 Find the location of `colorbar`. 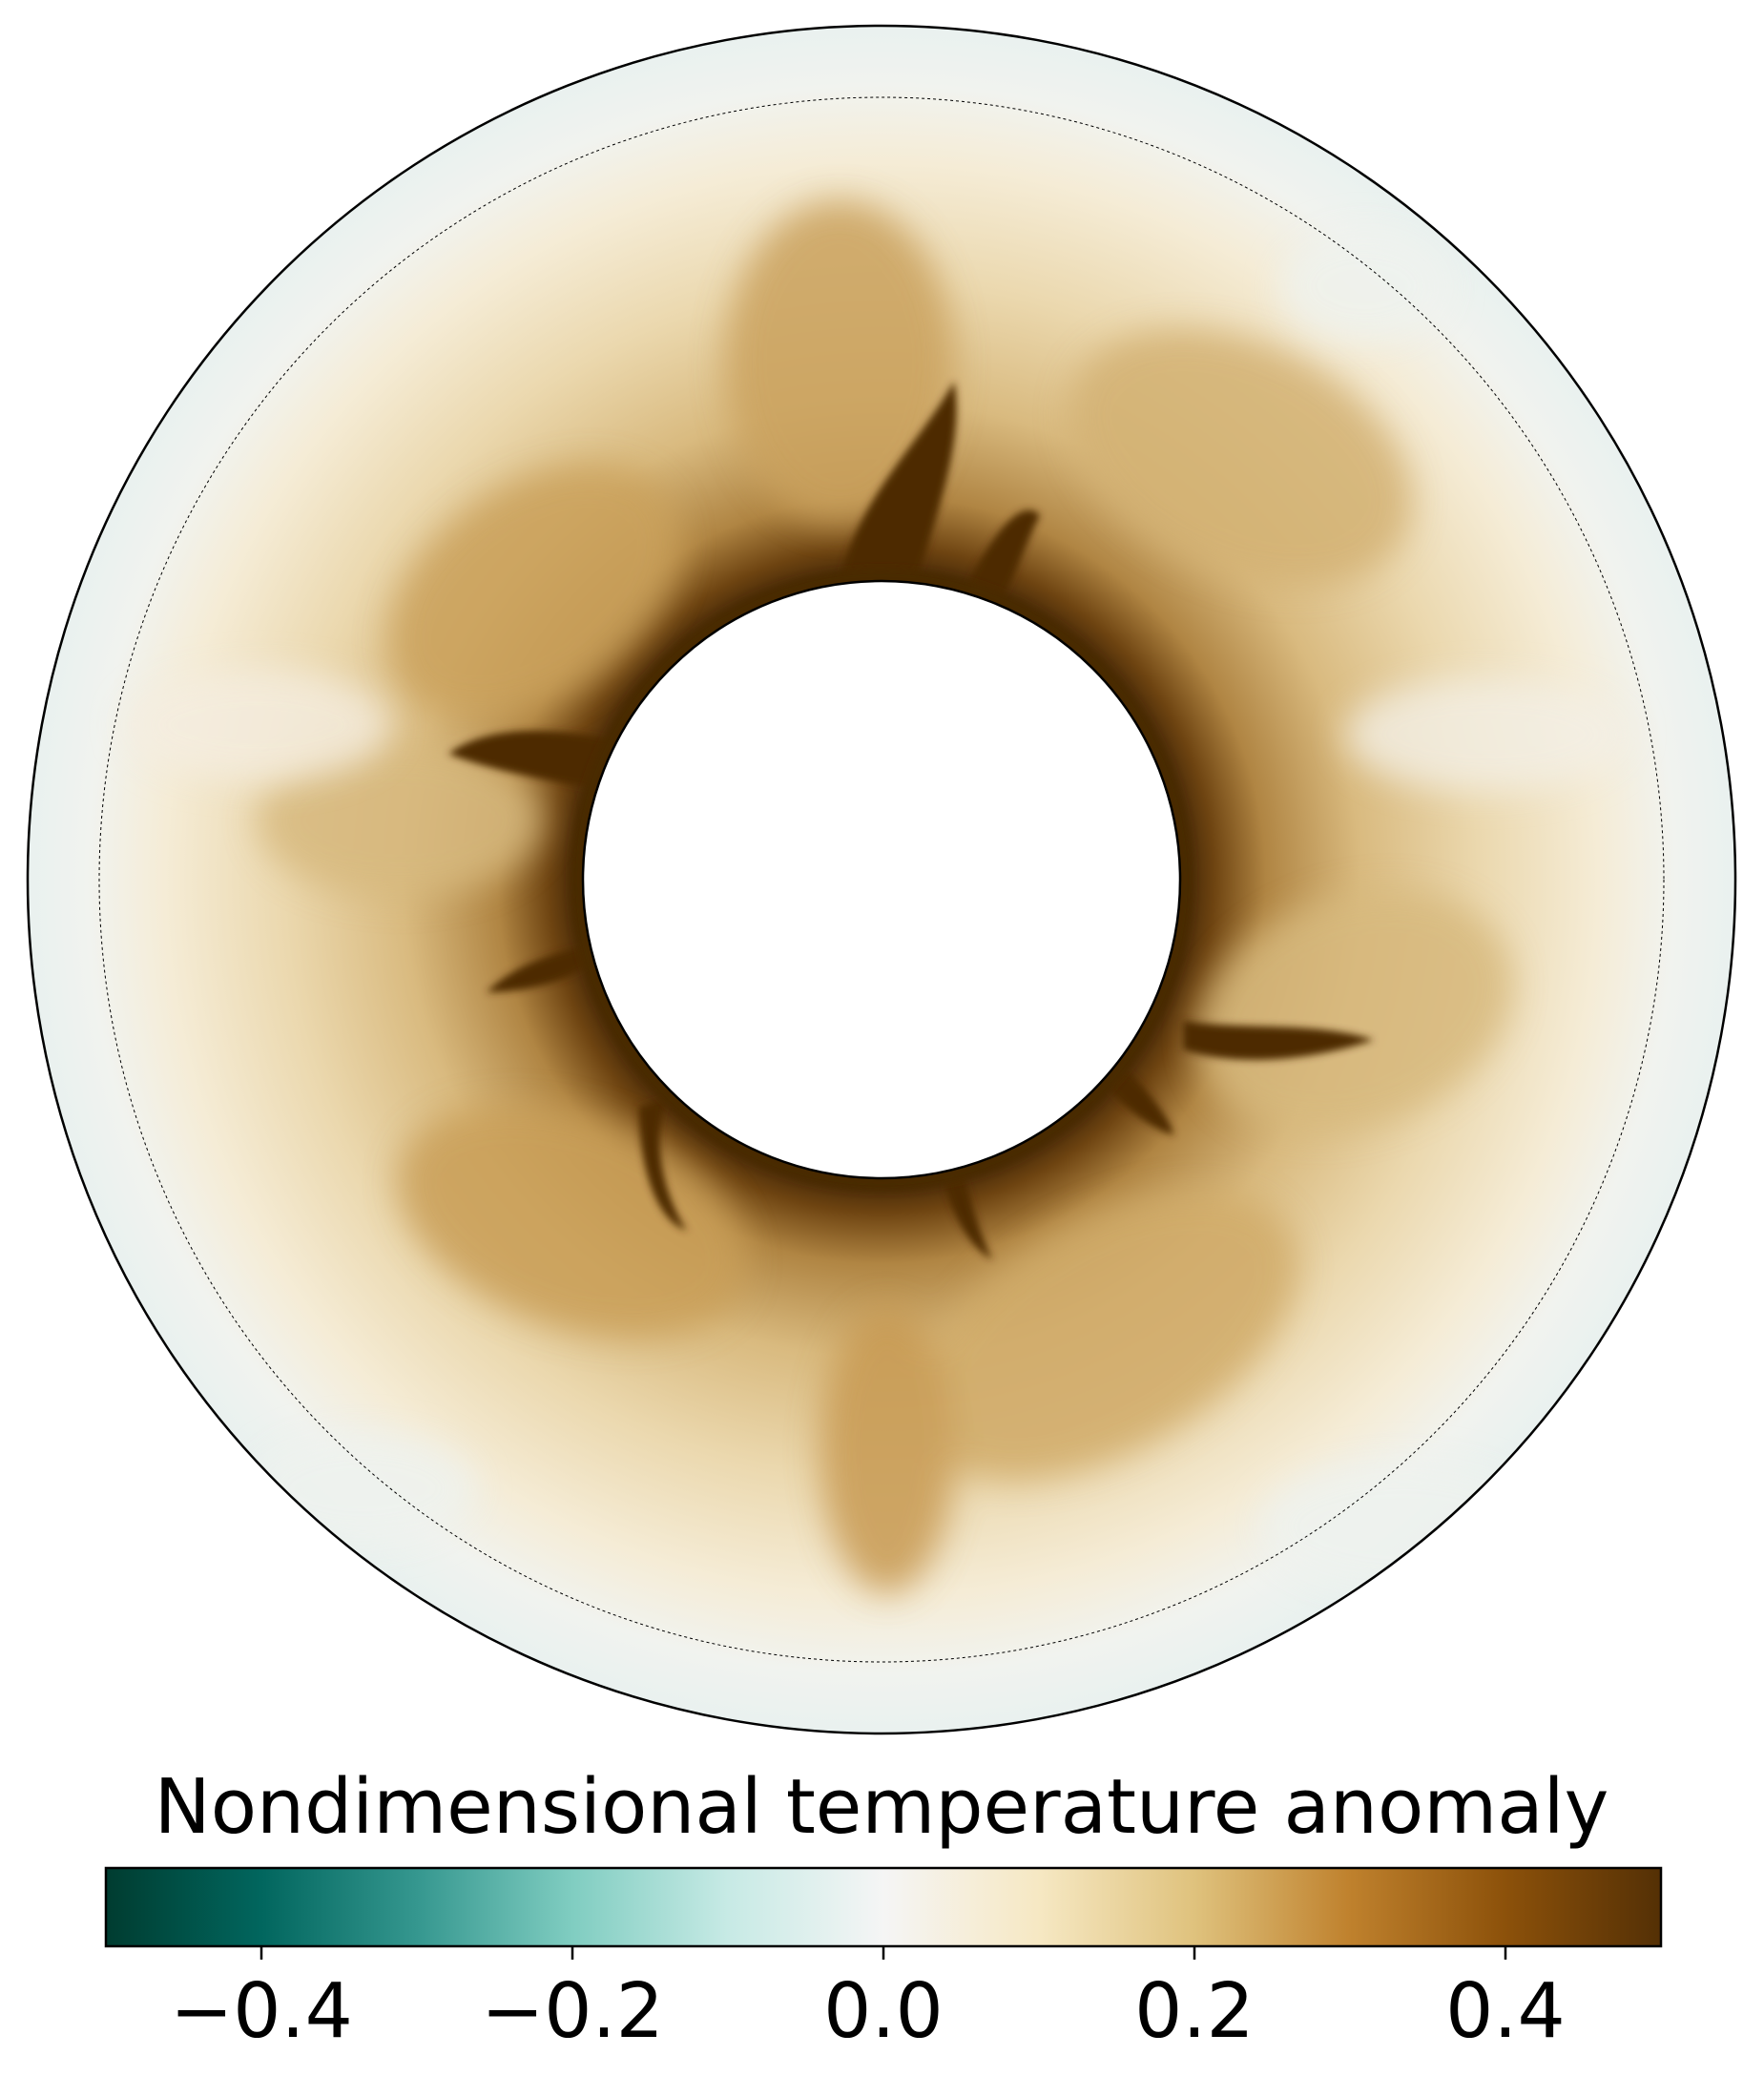

colorbar is located at coordinates (883, 1907).